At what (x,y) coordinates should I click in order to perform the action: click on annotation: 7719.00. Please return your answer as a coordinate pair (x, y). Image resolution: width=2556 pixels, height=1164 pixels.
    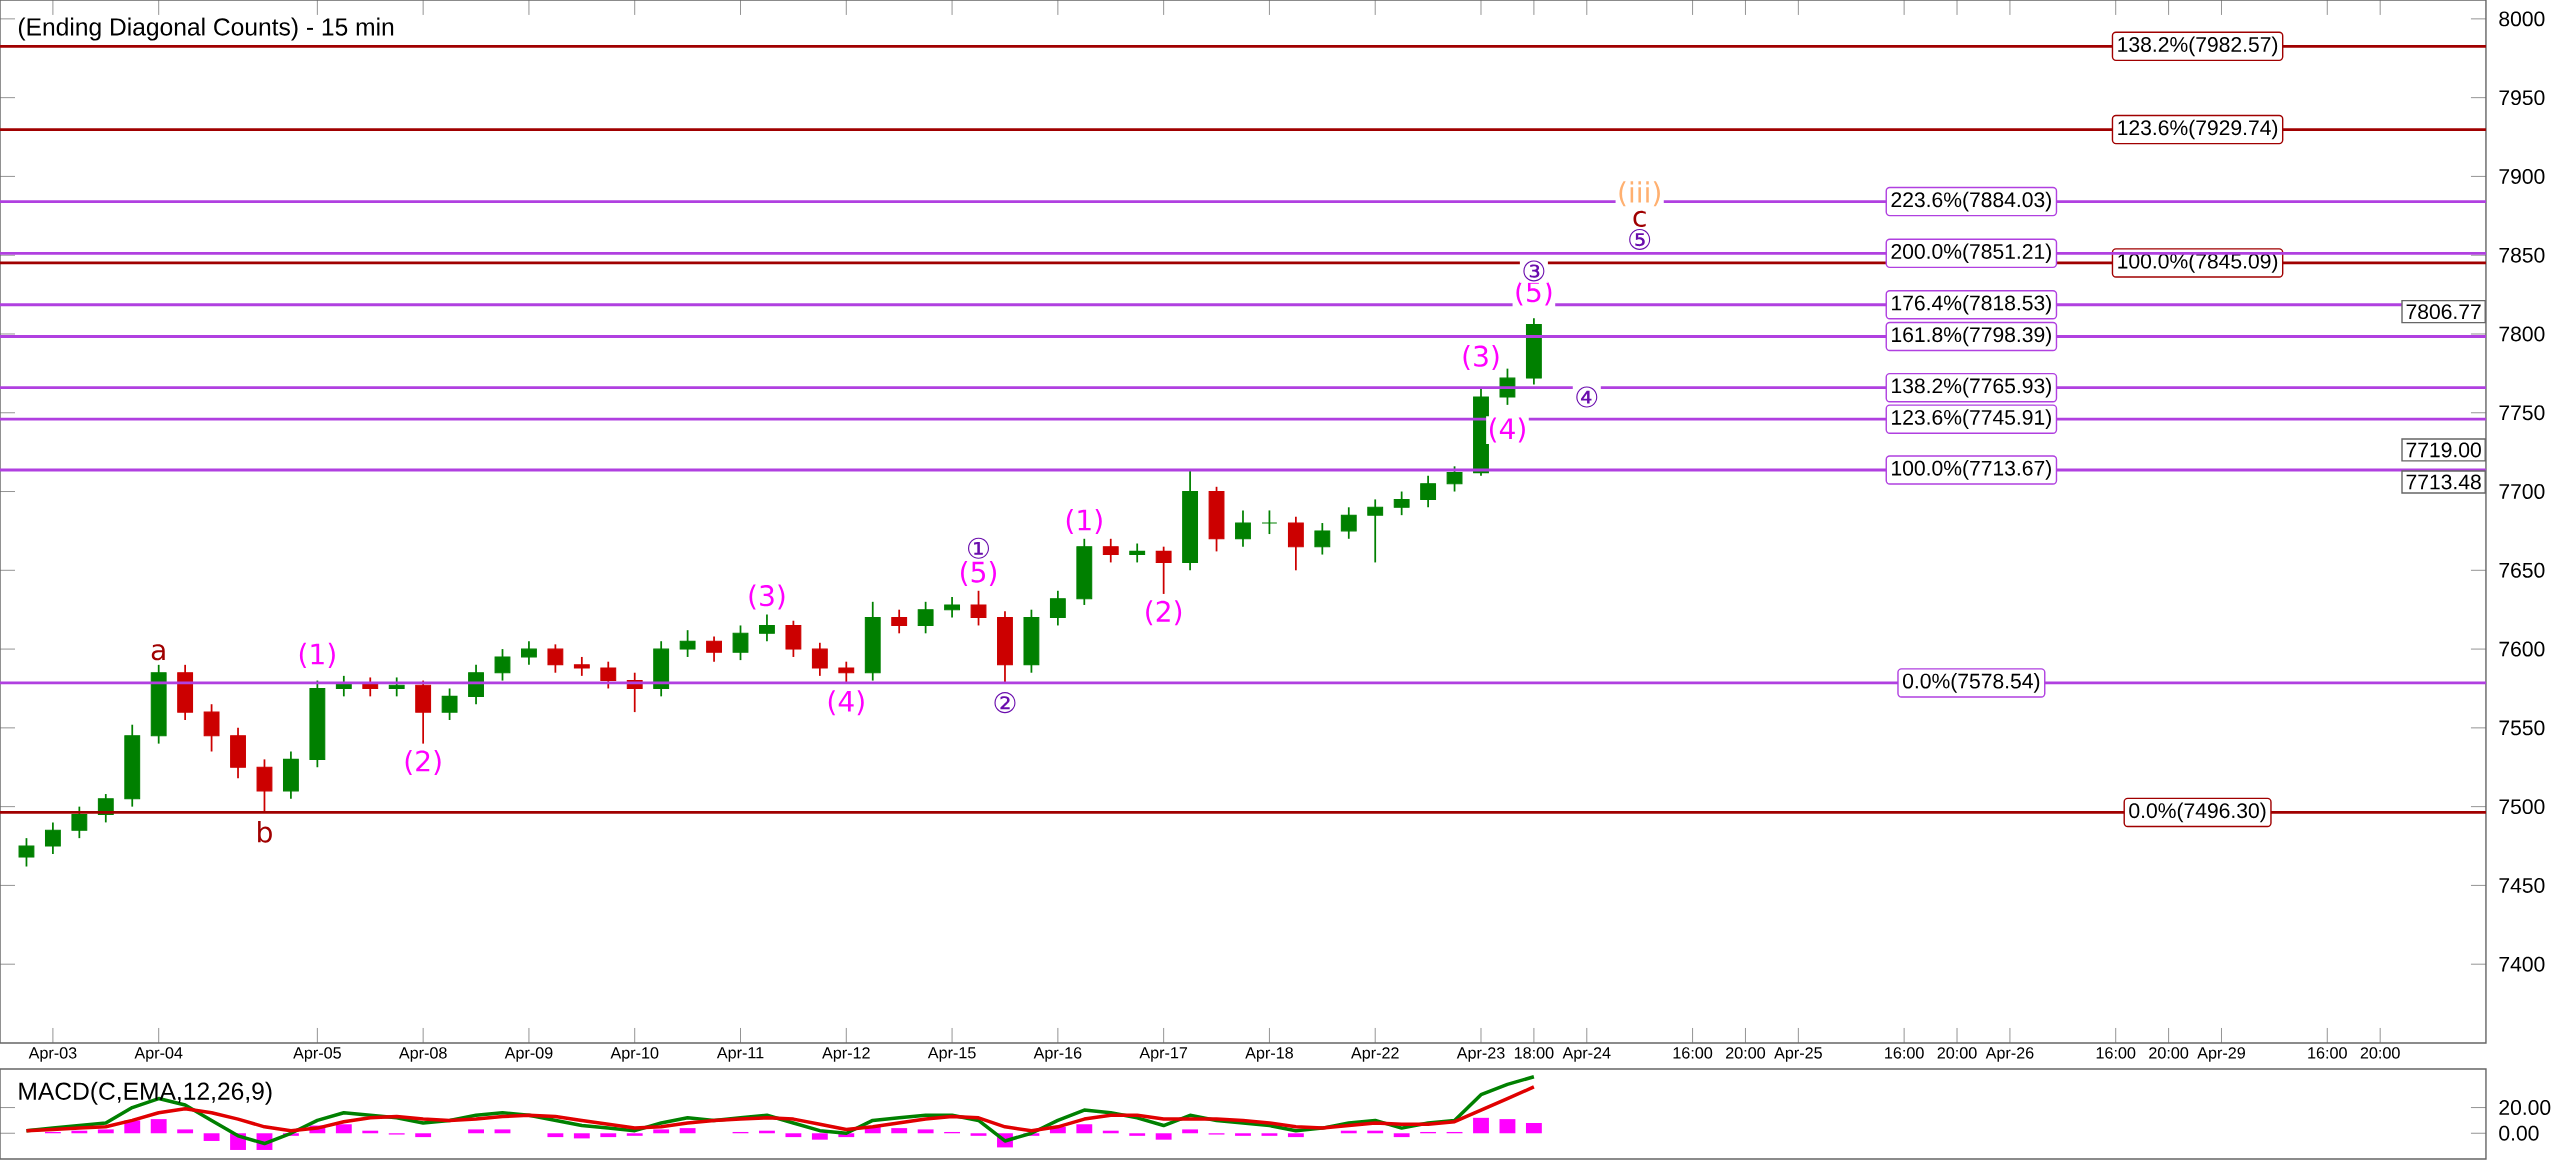
    Looking at the image, I should click on (2443, 450).